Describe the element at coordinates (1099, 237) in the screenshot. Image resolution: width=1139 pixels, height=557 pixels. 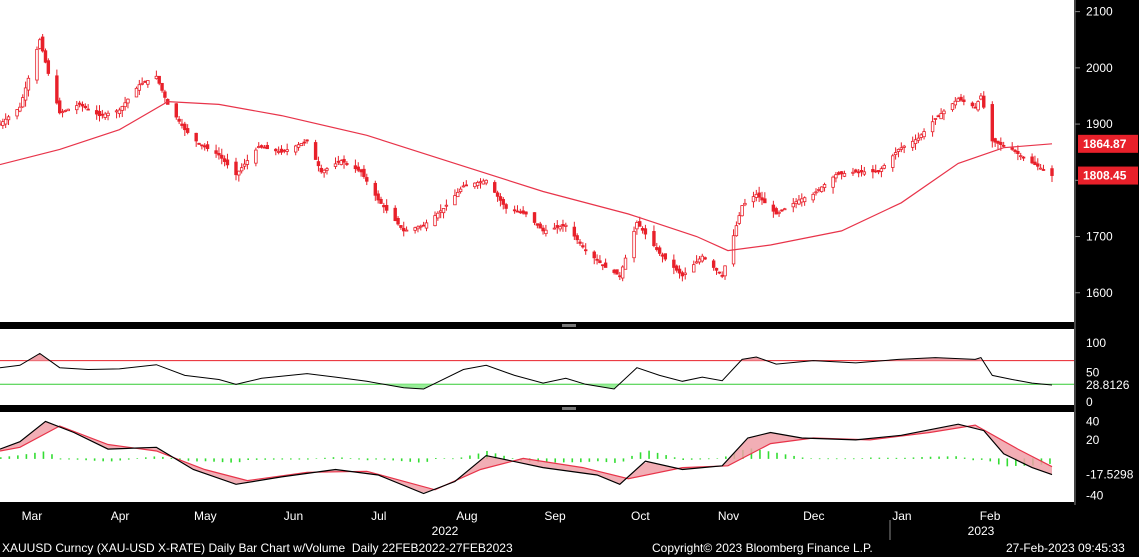
I see `price-tick-label: 1700` at that location.